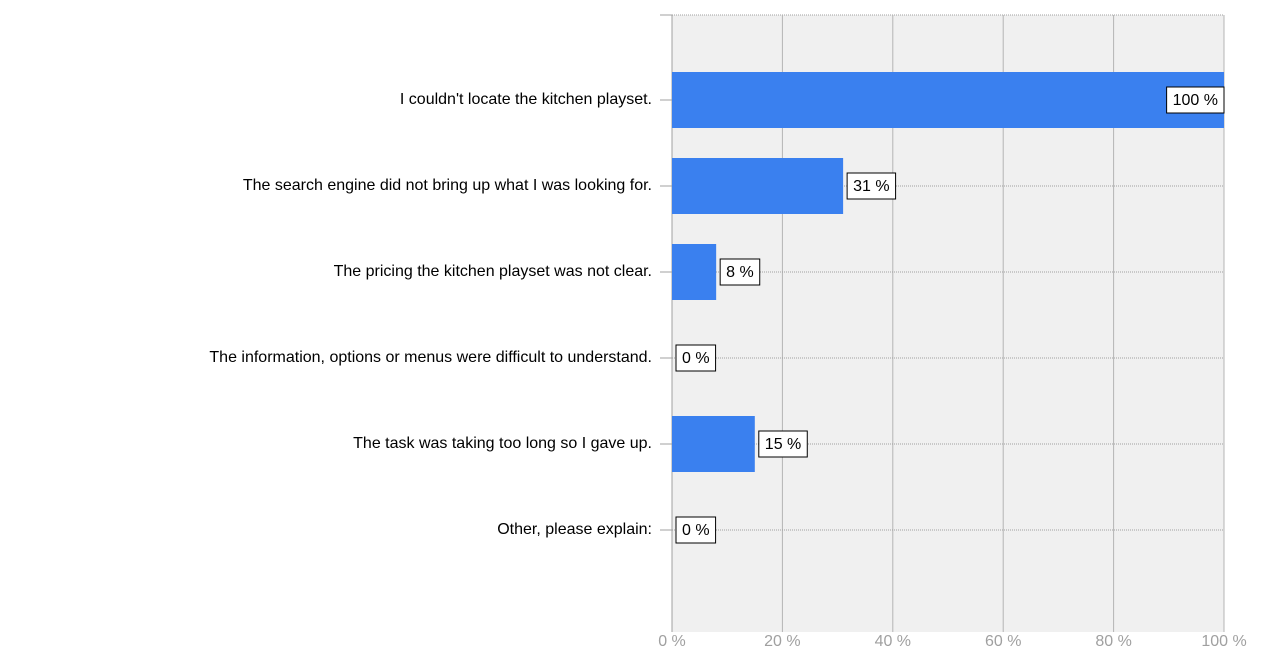  What do you see at coordinates (893, 641) in the screenshot?
I see `x-tick-label: 40 %` at bounding box center [893, 641].